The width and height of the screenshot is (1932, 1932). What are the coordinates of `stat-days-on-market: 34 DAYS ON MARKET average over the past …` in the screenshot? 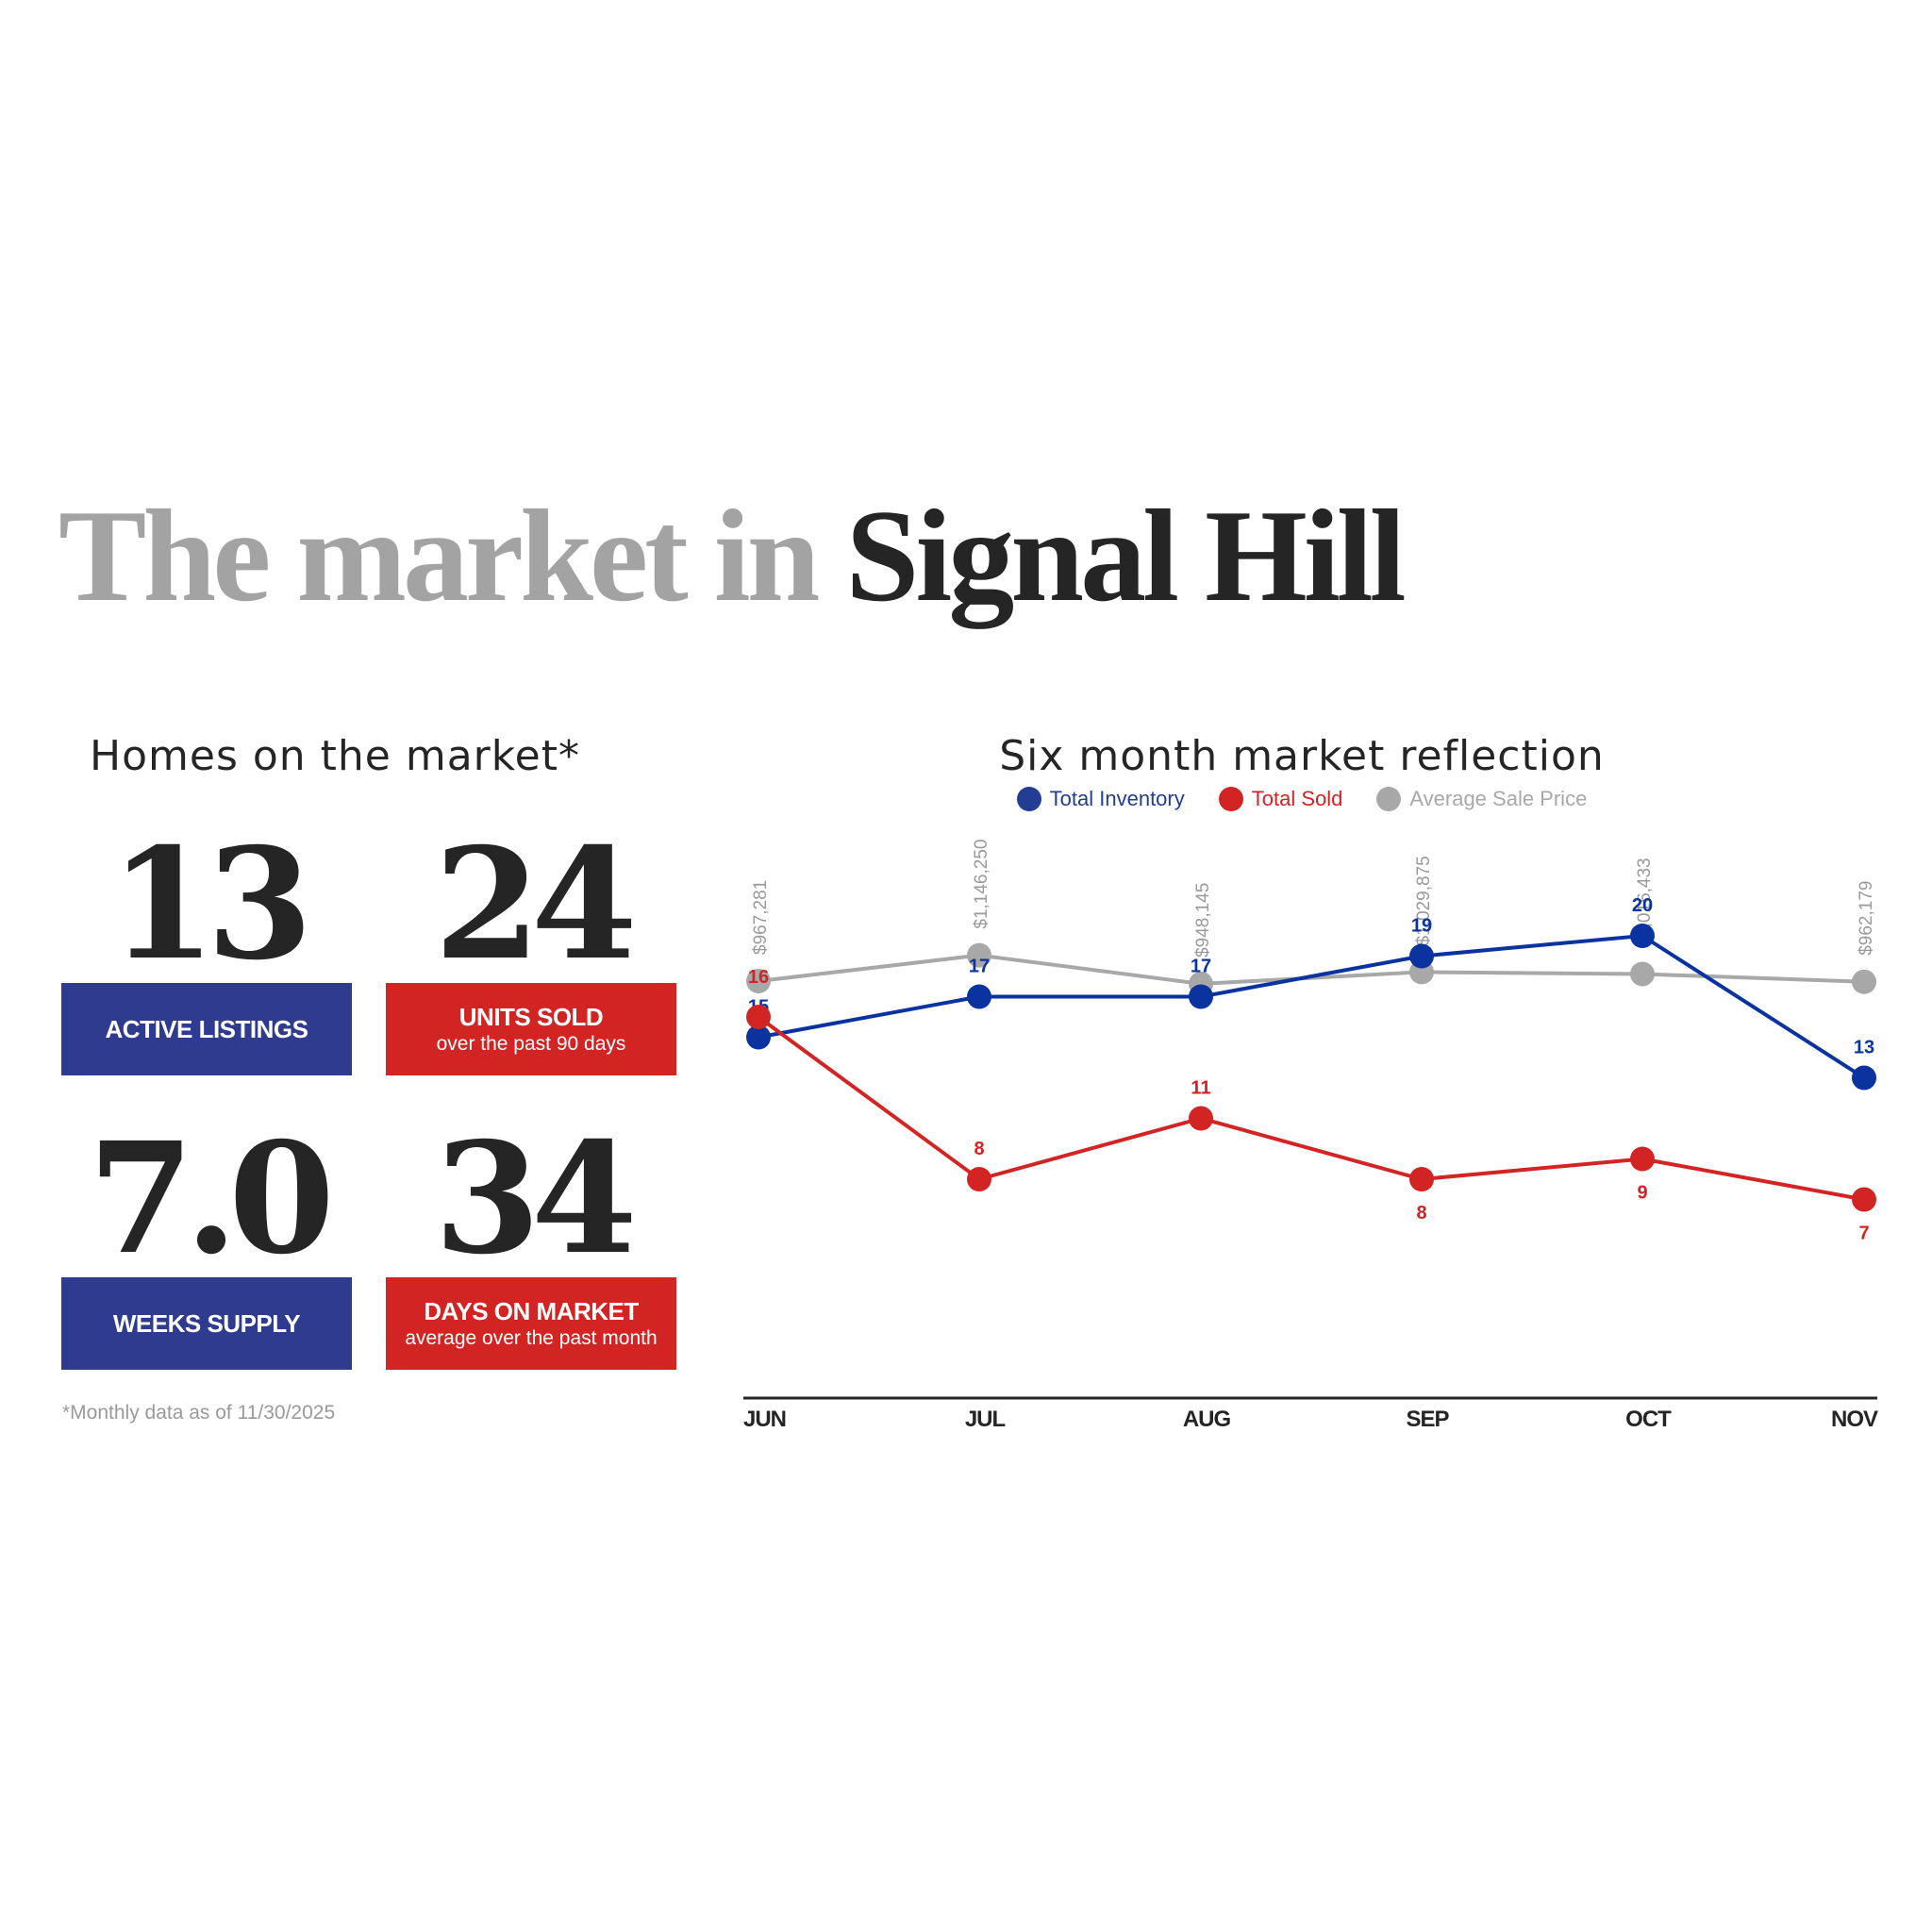 It's located at (531, 1246).